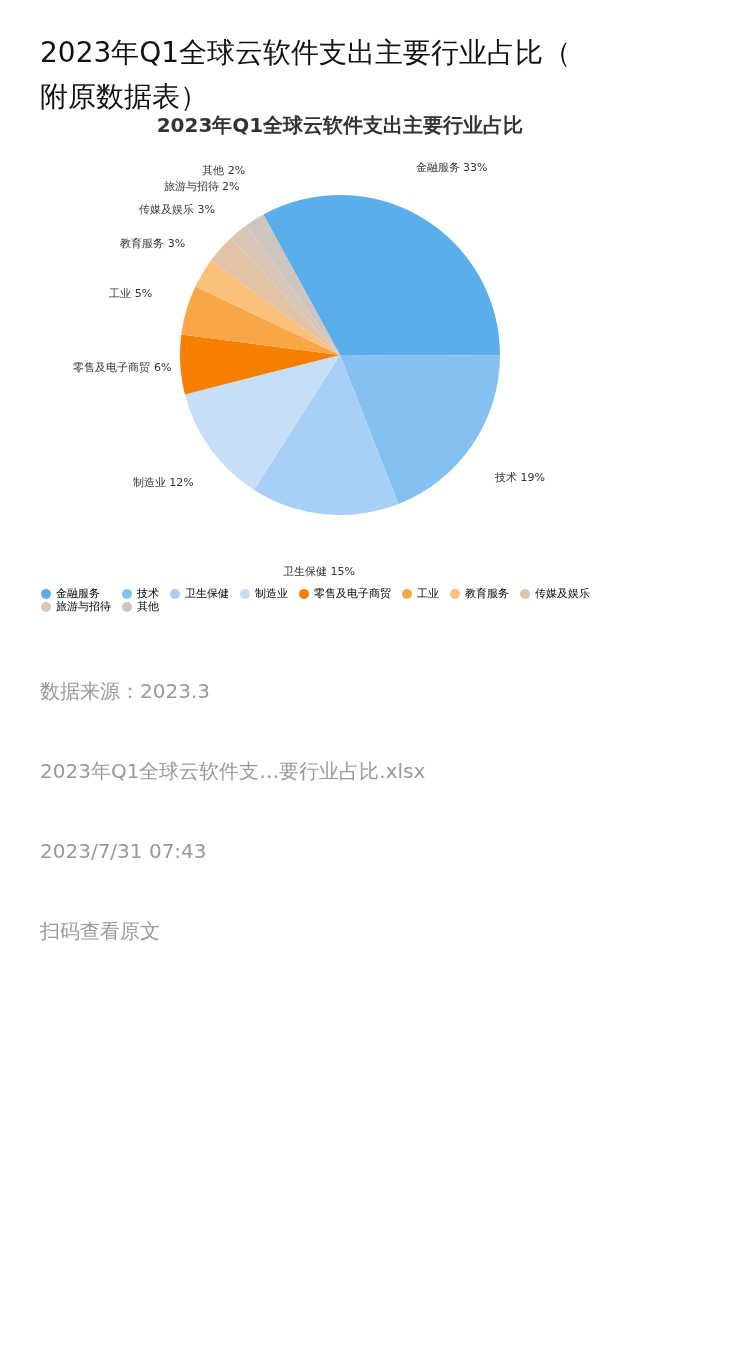 Image resolution: width=750 pixels, height=1365 pixels. What do you see at coordinates (207, 593) in the screenshot?
I see `legend-label: 卫生保健` at bounding box center [207, 593].